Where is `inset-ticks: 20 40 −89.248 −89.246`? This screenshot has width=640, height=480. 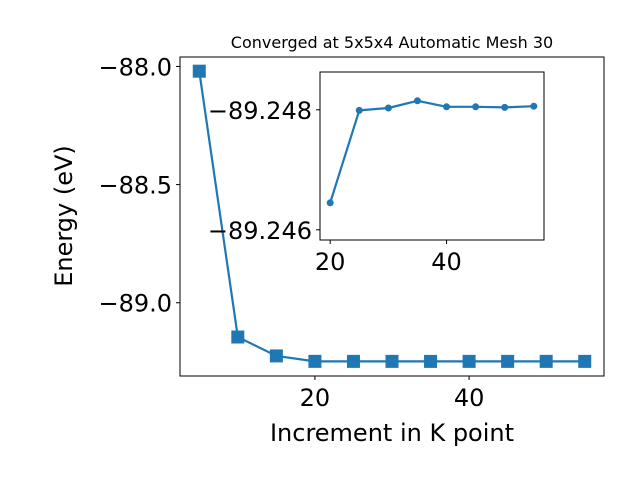 inset-ticks: 20 40 −89.248 −89.246 is located at coordinates (335, 186).